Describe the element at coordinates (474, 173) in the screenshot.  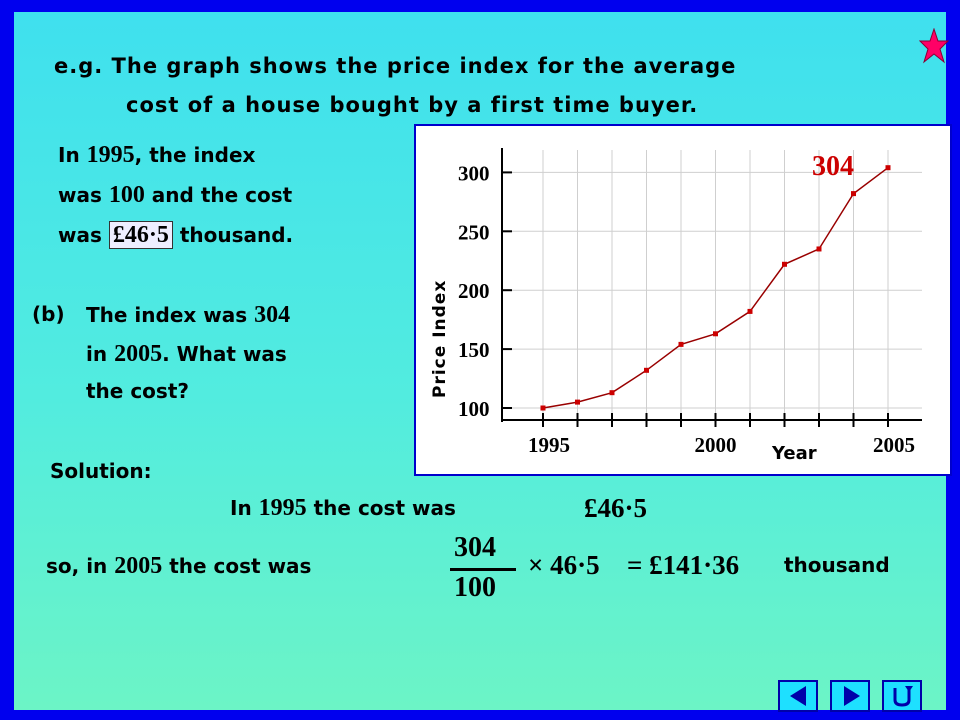
I see `y-tick-label: 300` at that location.